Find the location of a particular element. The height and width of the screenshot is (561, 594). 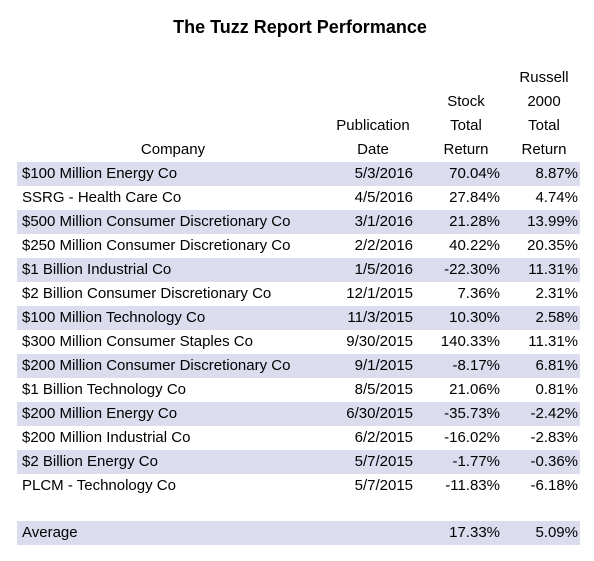

cell: SSRG - Health Care Co is located at coordinates (101, 197).